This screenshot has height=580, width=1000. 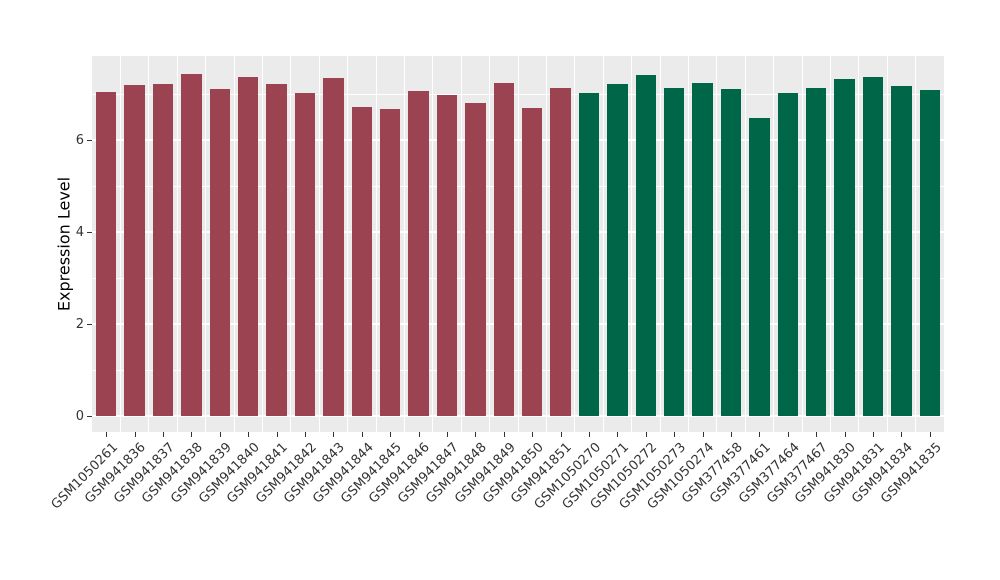 What do you see at coordinates (220, 252) in the screenshot?
I see `bar-gsm941839` at bounding box center [220, 252].